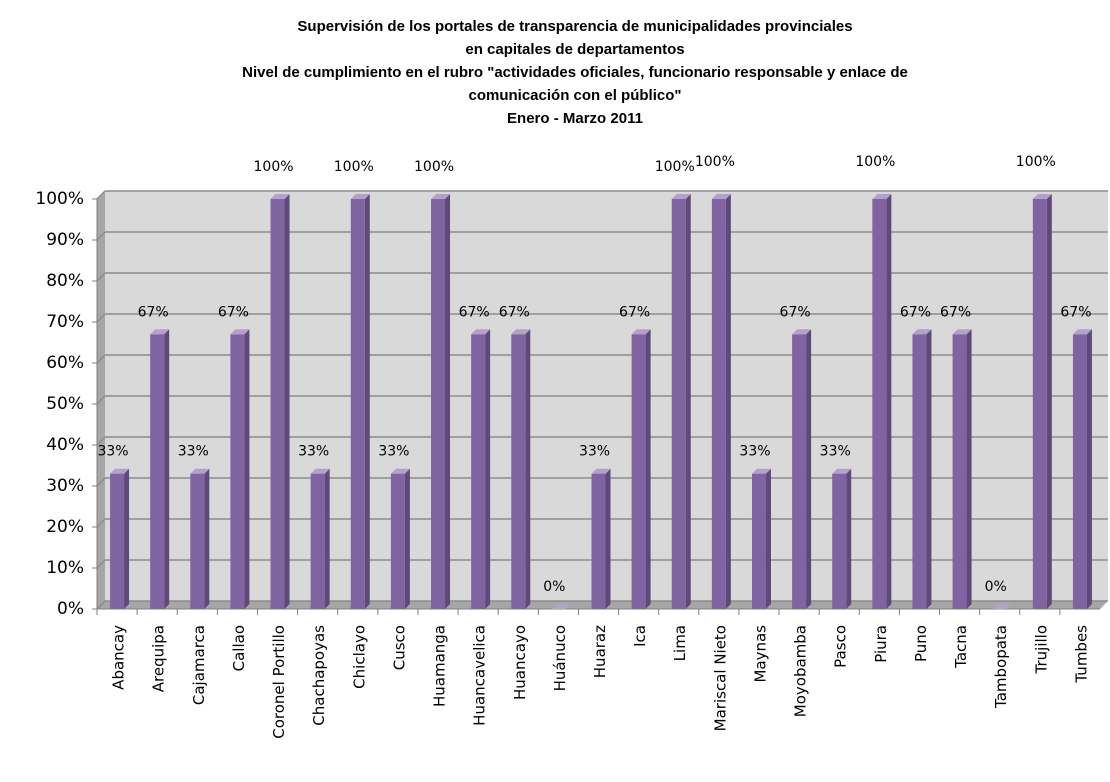 The width and height of the screenshot is (1110, 782). Describe the element at coordinates (841, 646) in the screenshot. I see `x-tick-label: Pasco` at that location.